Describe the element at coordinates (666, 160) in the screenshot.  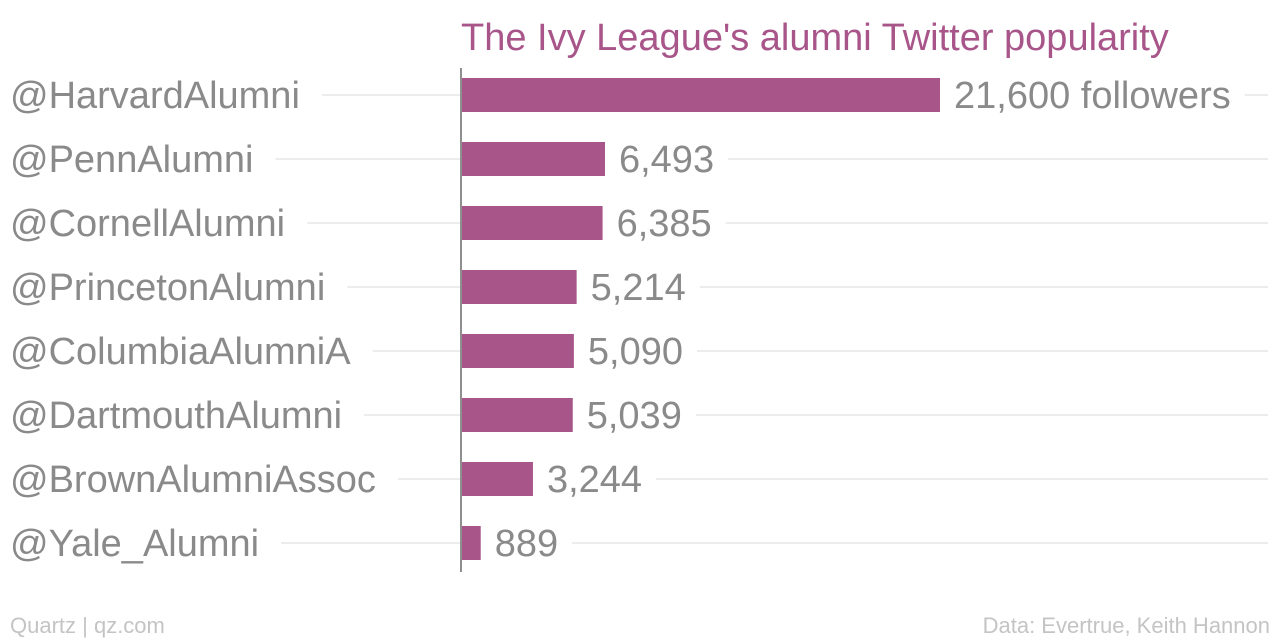
I see `value-label: 6,493` at that location.